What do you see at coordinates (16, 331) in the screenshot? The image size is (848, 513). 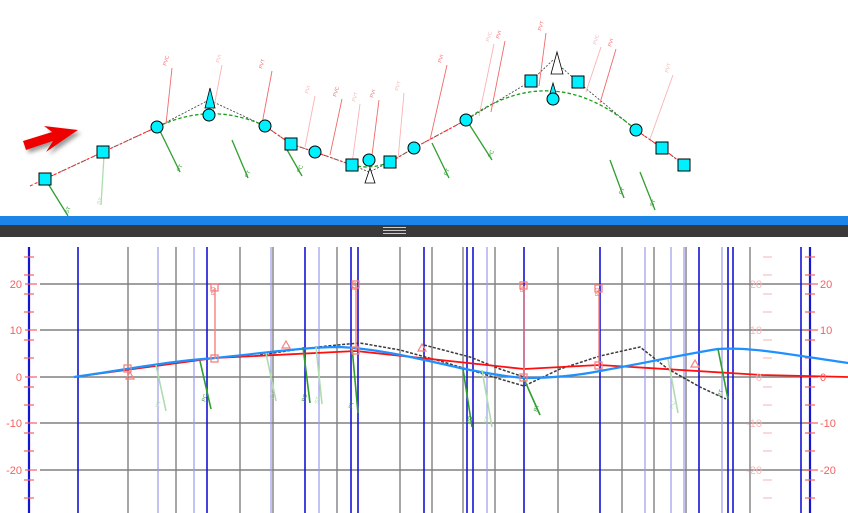 I see `left-axis-tick-label: 10` at bounding box center [16, 331].